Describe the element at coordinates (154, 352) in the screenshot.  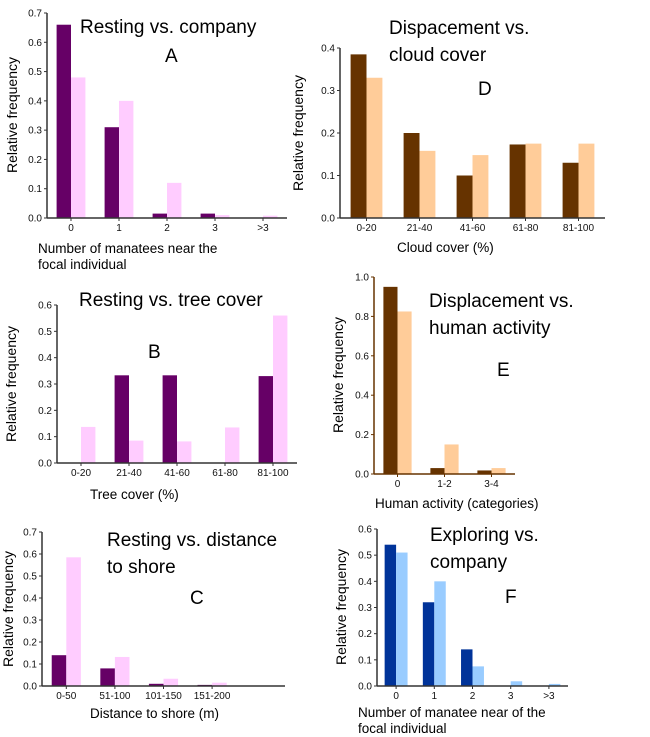
I see `panel-letter: B` at that location.